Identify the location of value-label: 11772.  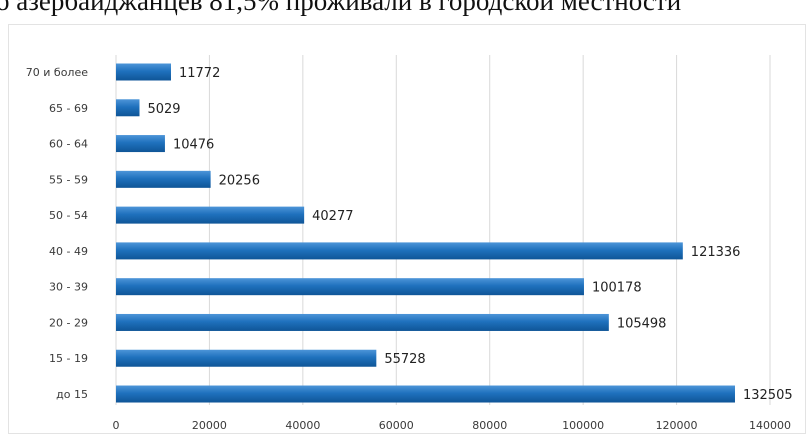
(199, 73).